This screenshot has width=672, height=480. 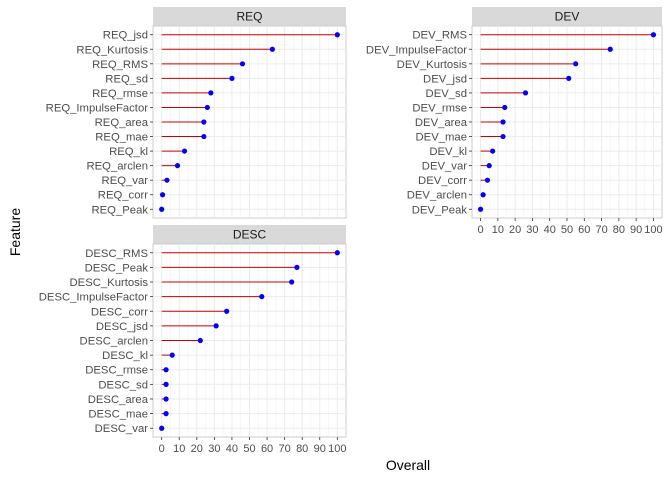 What do you see at coordinates (122, 123) in the screenshot?
I see `y-tick-label: REQ_area` at bounding box center [122, 123].